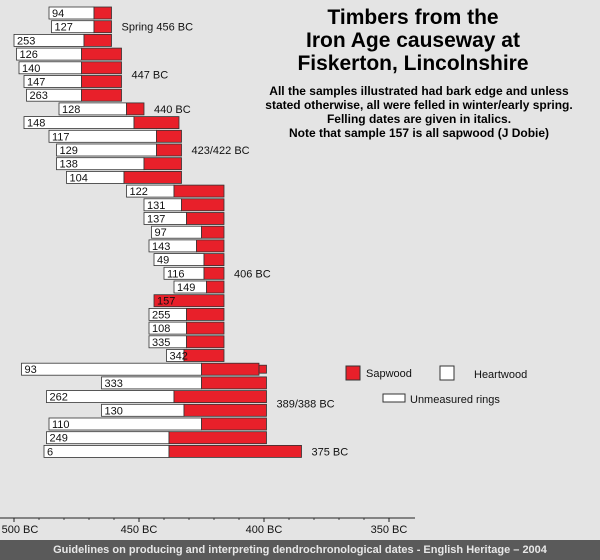 This screenshot has width=600, height=560. What do you see at coordinates (161, 315) in the screenshot?
I see `sample-label: 255` at bounding box center [161, 315].